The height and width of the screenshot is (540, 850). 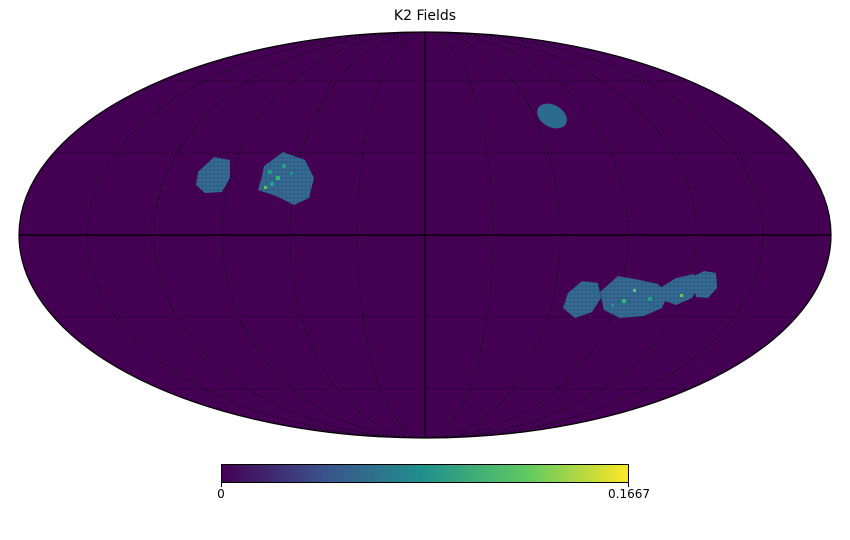 I want to click on colorbar-min-label: 0, so click(x=221, y=494).